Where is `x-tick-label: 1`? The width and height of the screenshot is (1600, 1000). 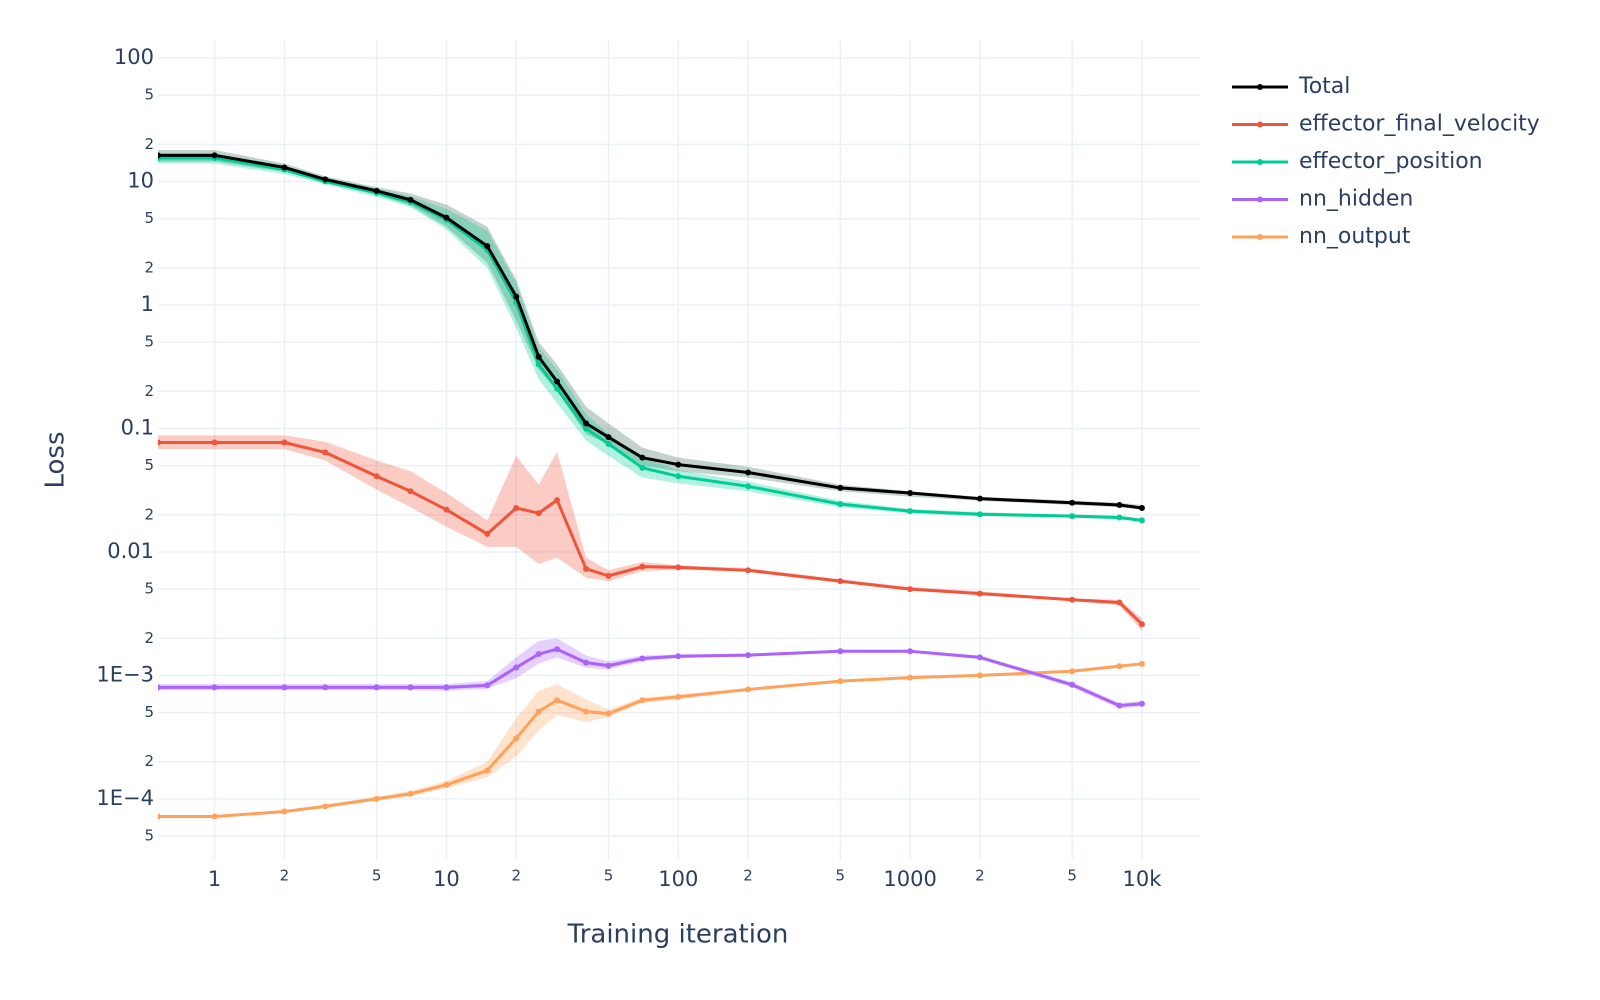
x-tick-label: 1 is located at coordinates (214, 879).